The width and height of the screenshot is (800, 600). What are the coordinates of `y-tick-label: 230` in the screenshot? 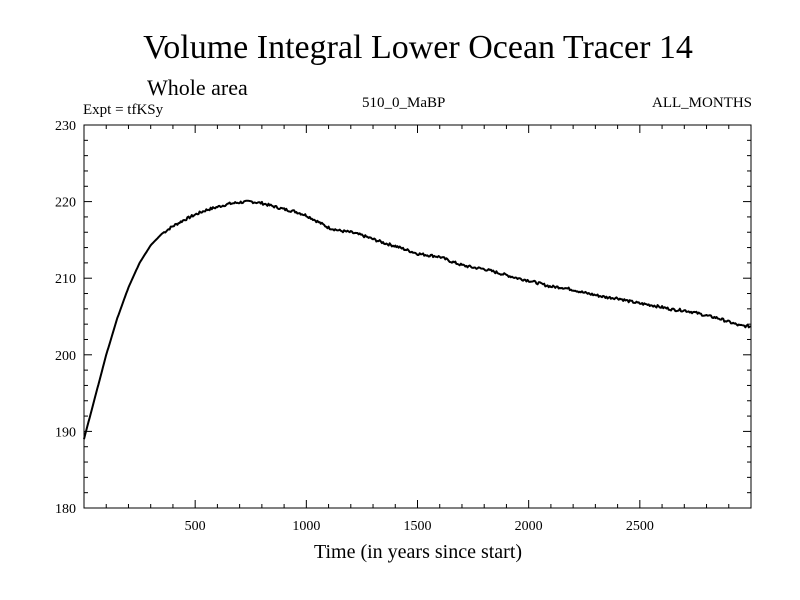 It's located at (65, 126).